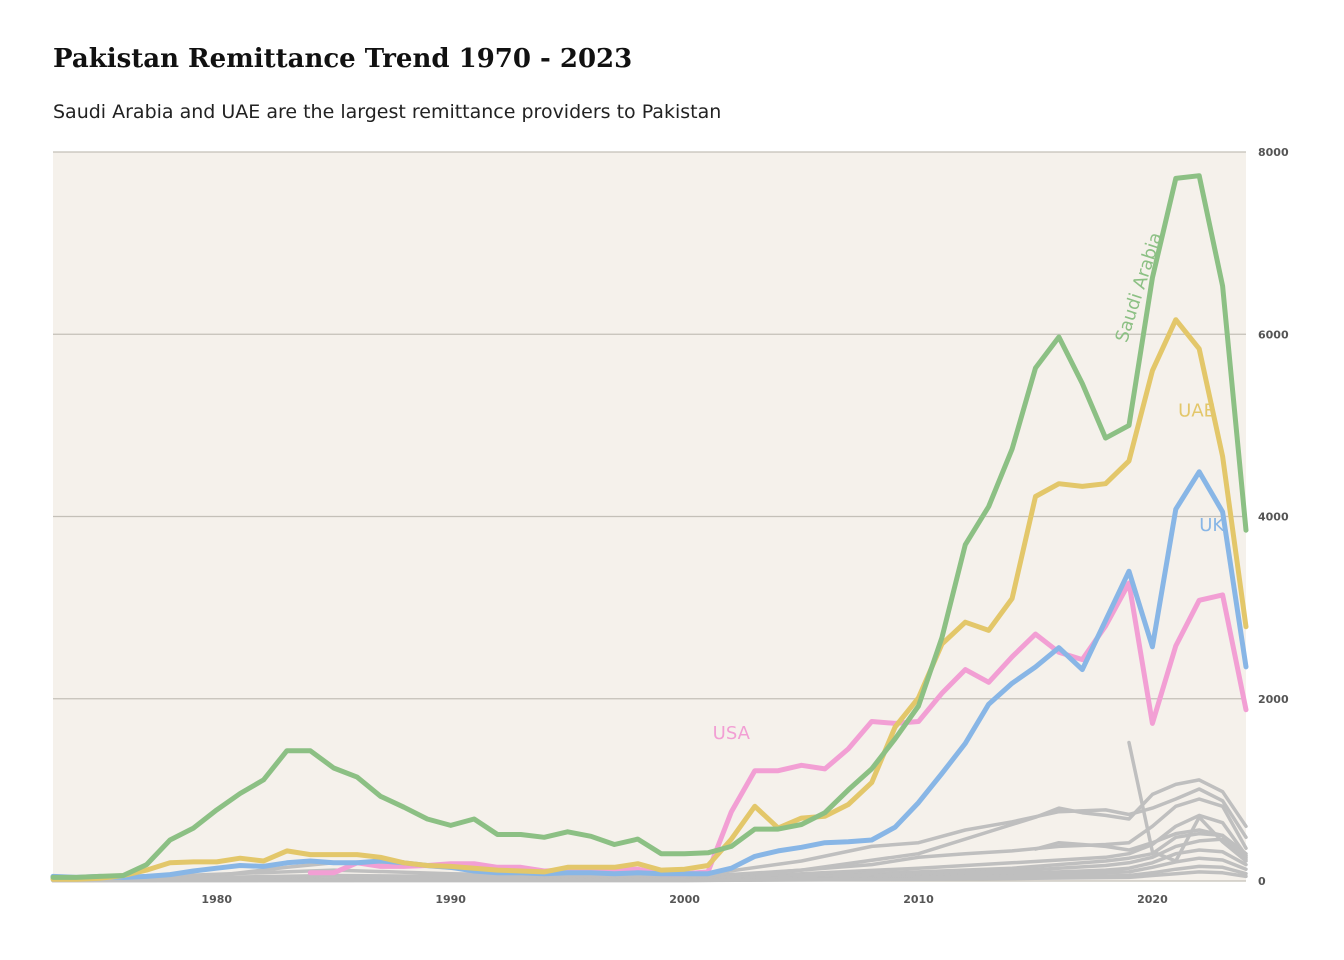 This screenshot has width=1344, height=960. What do you see at coordinates (732, 733) in the screenshot?
I see `label-usa: USA` at bounding box center [732, 733].